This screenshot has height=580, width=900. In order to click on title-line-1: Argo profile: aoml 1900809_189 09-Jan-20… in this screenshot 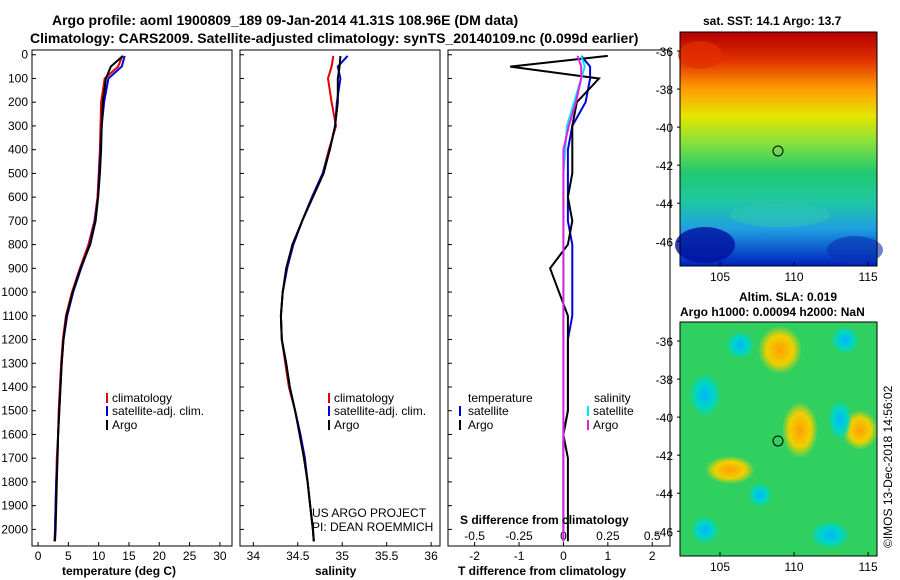, I will do `click(285, 20)`.